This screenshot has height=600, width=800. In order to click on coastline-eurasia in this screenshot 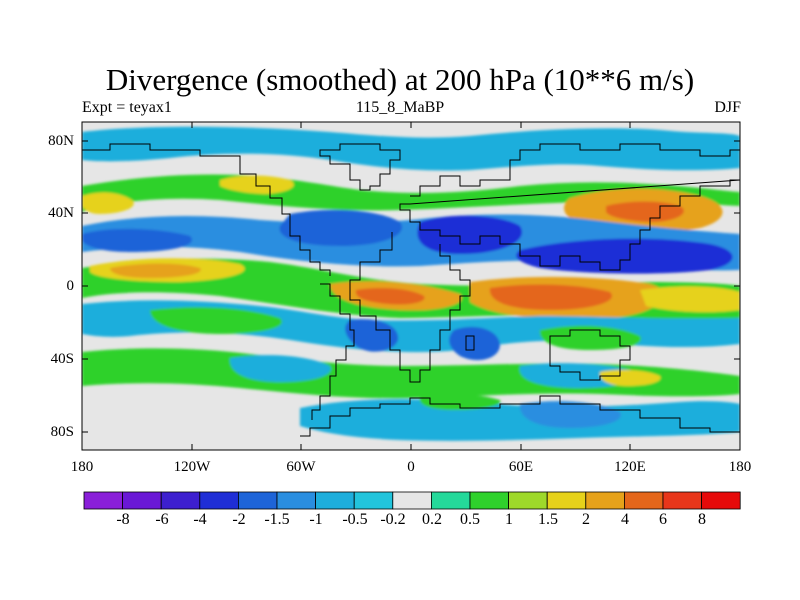, I will do `click(575, 170)`.